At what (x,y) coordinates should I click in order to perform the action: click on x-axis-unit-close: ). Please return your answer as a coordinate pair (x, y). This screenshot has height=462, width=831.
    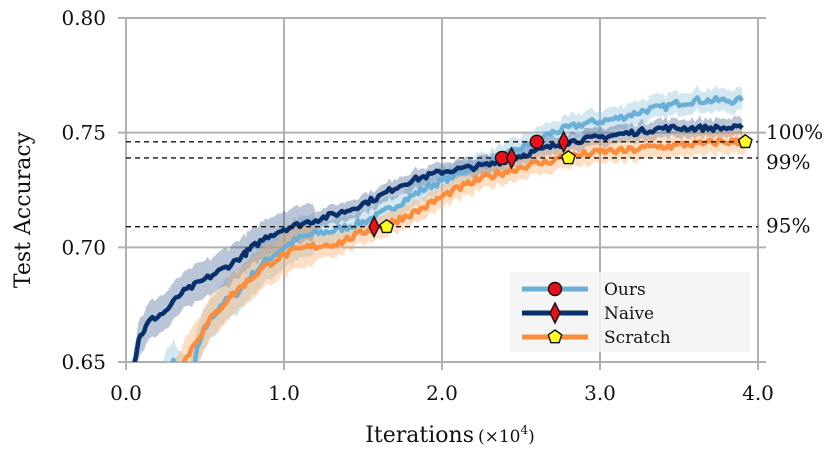
    Looking at the image, I should click on (531, 437).